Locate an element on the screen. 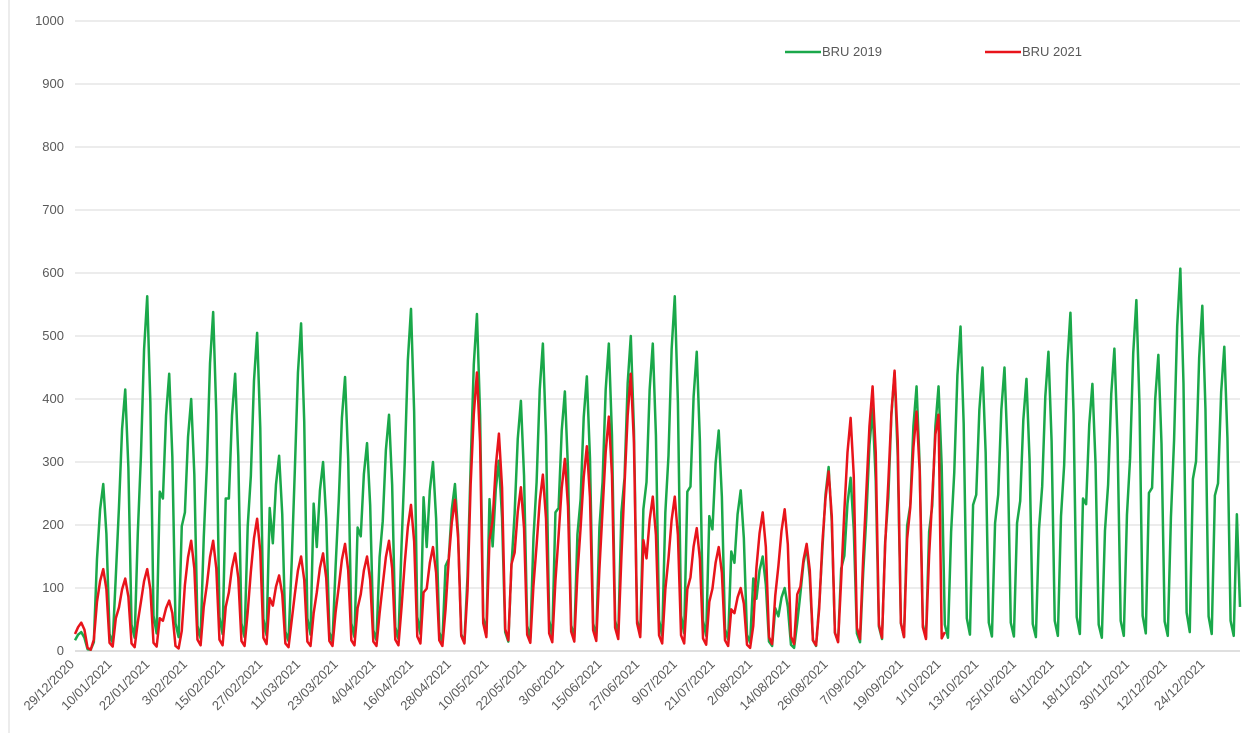  y-tick-label: 700 is located at coordinates (53, 209).